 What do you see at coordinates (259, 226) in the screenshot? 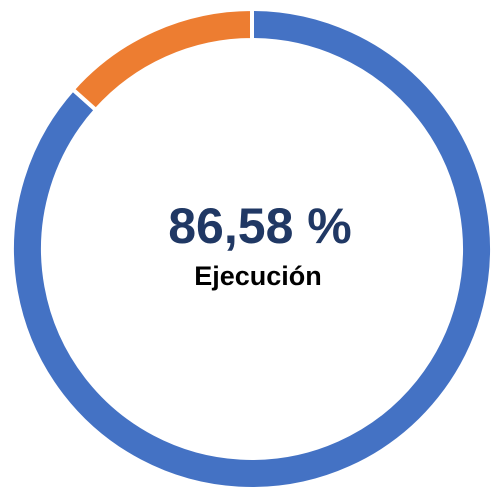
I see `center-value-label: 86,58 %` at bounding box center [259, 226].